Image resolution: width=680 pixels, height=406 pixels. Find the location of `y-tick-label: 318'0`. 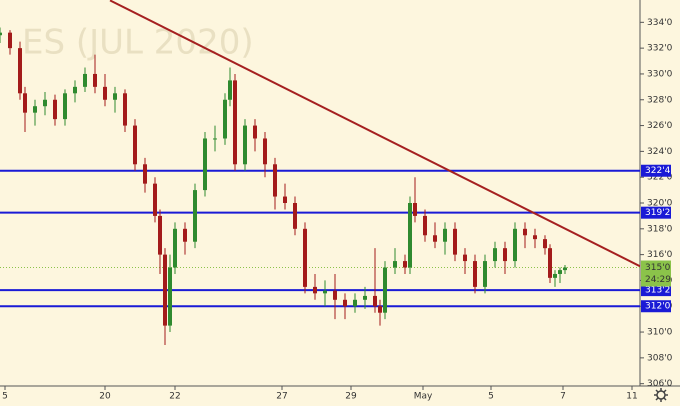

y-tick-label: 318'0 is located at coordinates (660, 229).